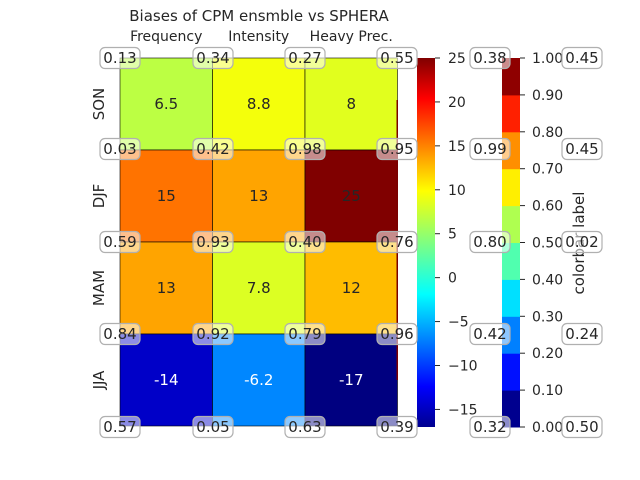 The width and height of the screenshot is (640, 480). Describe the element at coordinates (547, 96) in the screenshot. I see `discrete-colorbar-tick-label: 0.90` at that location.